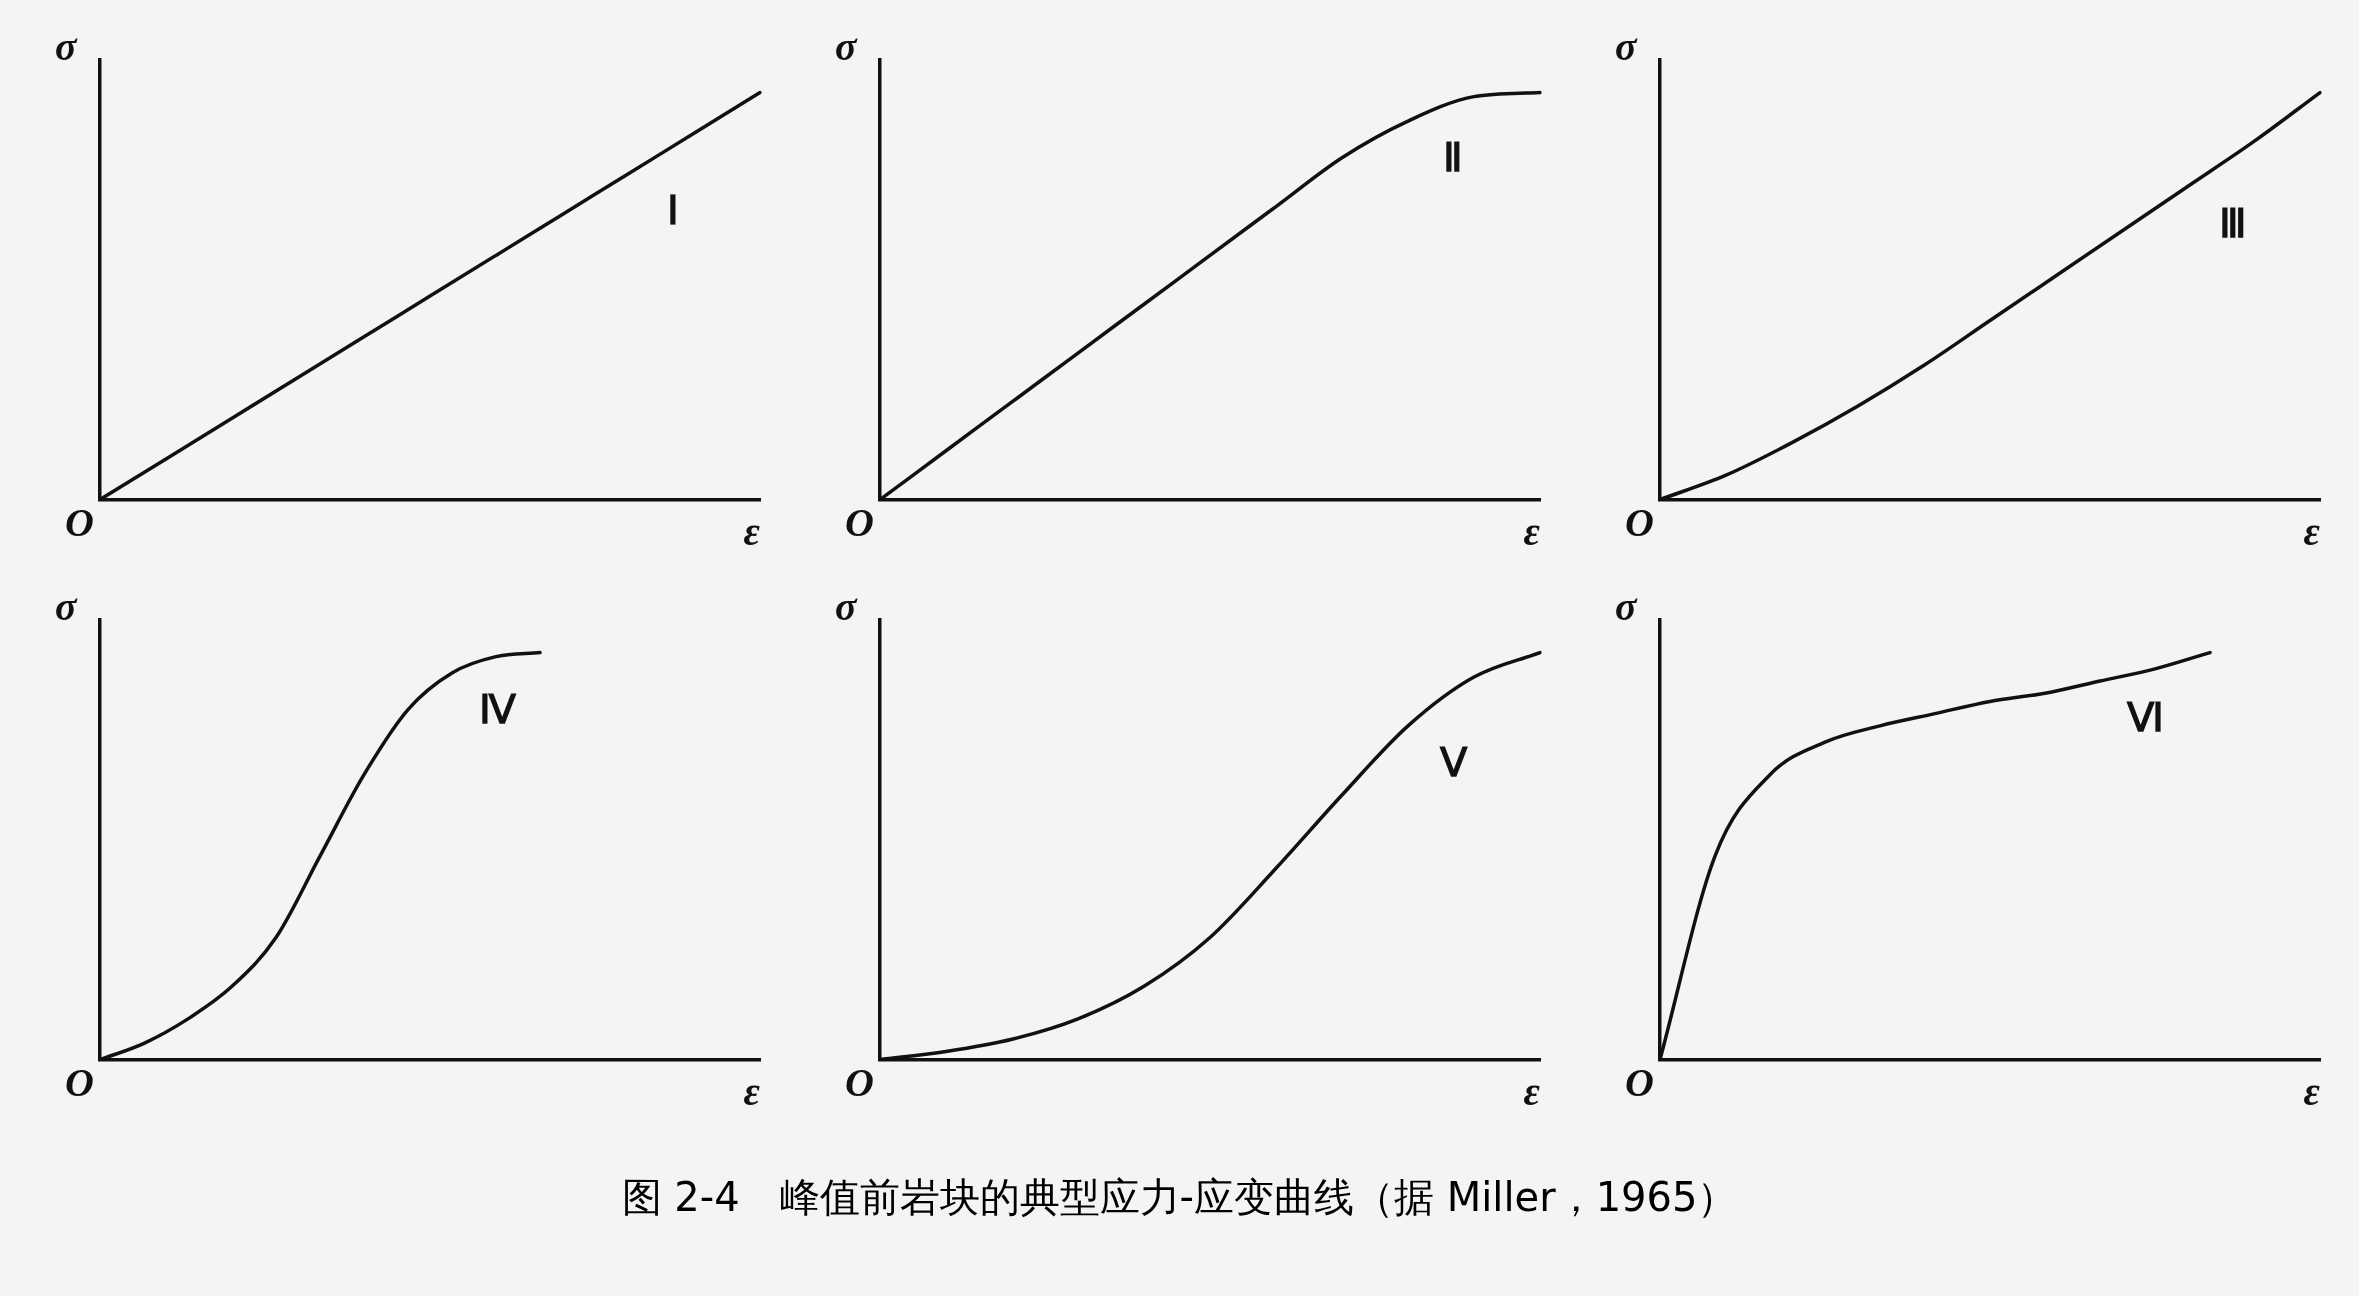 This screenshot has width=2359, height=1296. What do you see at coordinates (2233, 223) in the screenshot?
I see `series-label: Ⅲ` at bounding box center [2233, 223].